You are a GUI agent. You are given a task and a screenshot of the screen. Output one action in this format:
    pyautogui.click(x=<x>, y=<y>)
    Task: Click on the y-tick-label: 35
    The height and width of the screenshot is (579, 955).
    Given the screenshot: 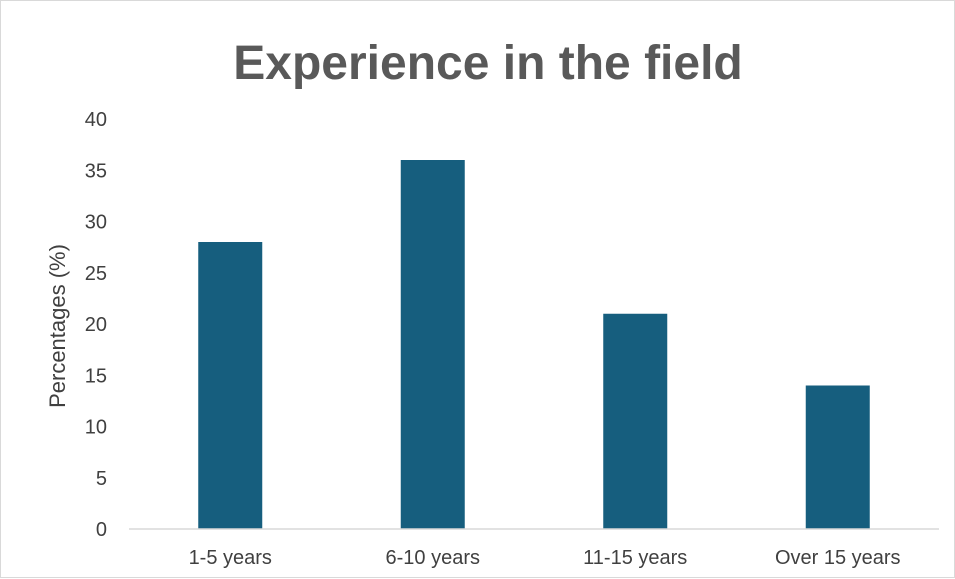 What is the action you would take?
    pyautogui.click(x=96, y=171)
    